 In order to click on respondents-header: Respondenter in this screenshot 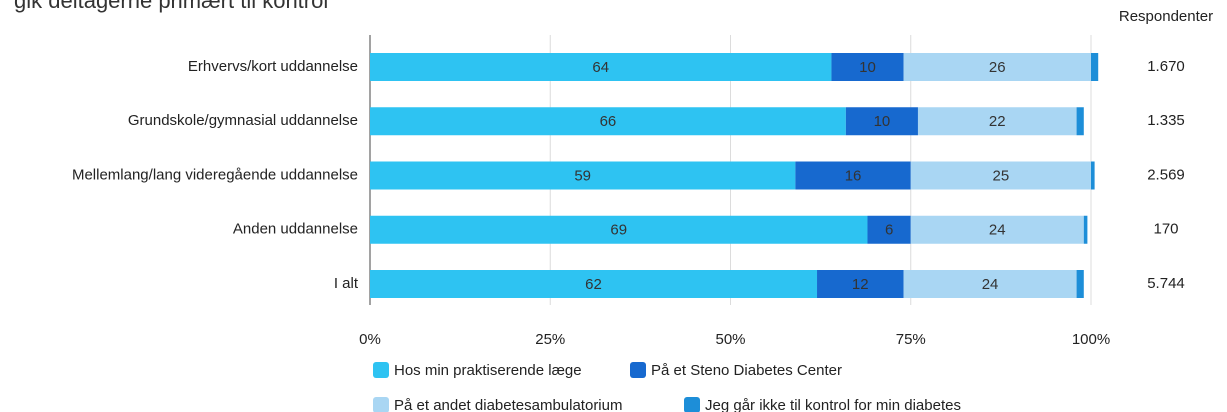, I will do `click(1166, 16)`.